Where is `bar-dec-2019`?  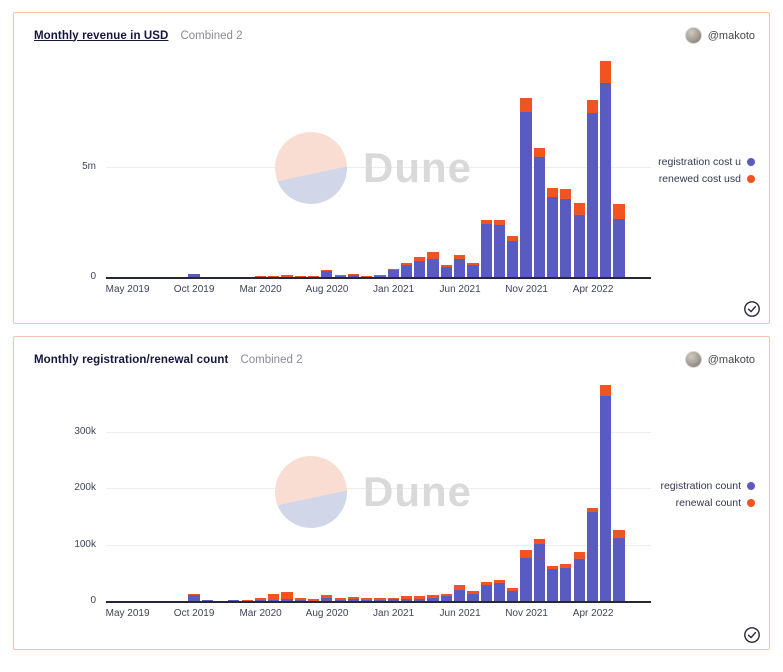 bar-dec-2019 is located at coordinates (220, 277).